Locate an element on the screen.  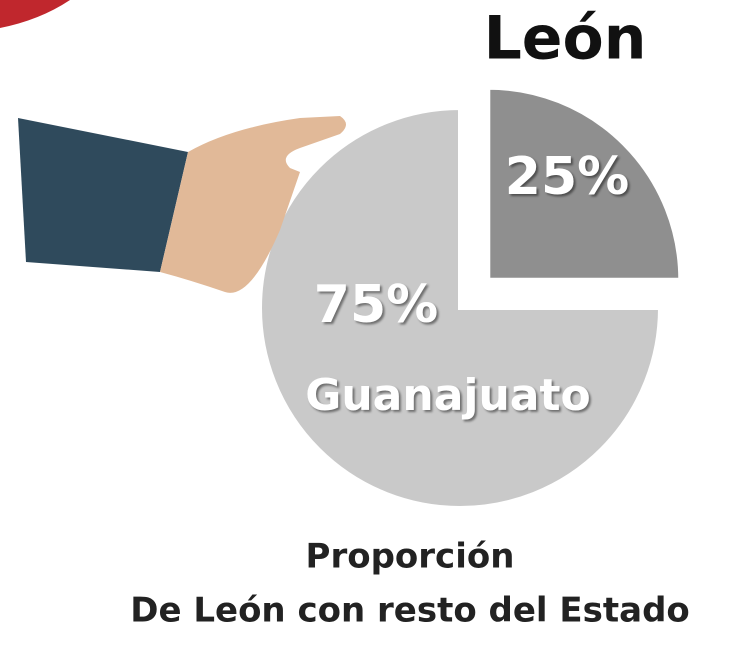
chart-subtitle: De León con resto del Estado is located at coordinates (410, 611).